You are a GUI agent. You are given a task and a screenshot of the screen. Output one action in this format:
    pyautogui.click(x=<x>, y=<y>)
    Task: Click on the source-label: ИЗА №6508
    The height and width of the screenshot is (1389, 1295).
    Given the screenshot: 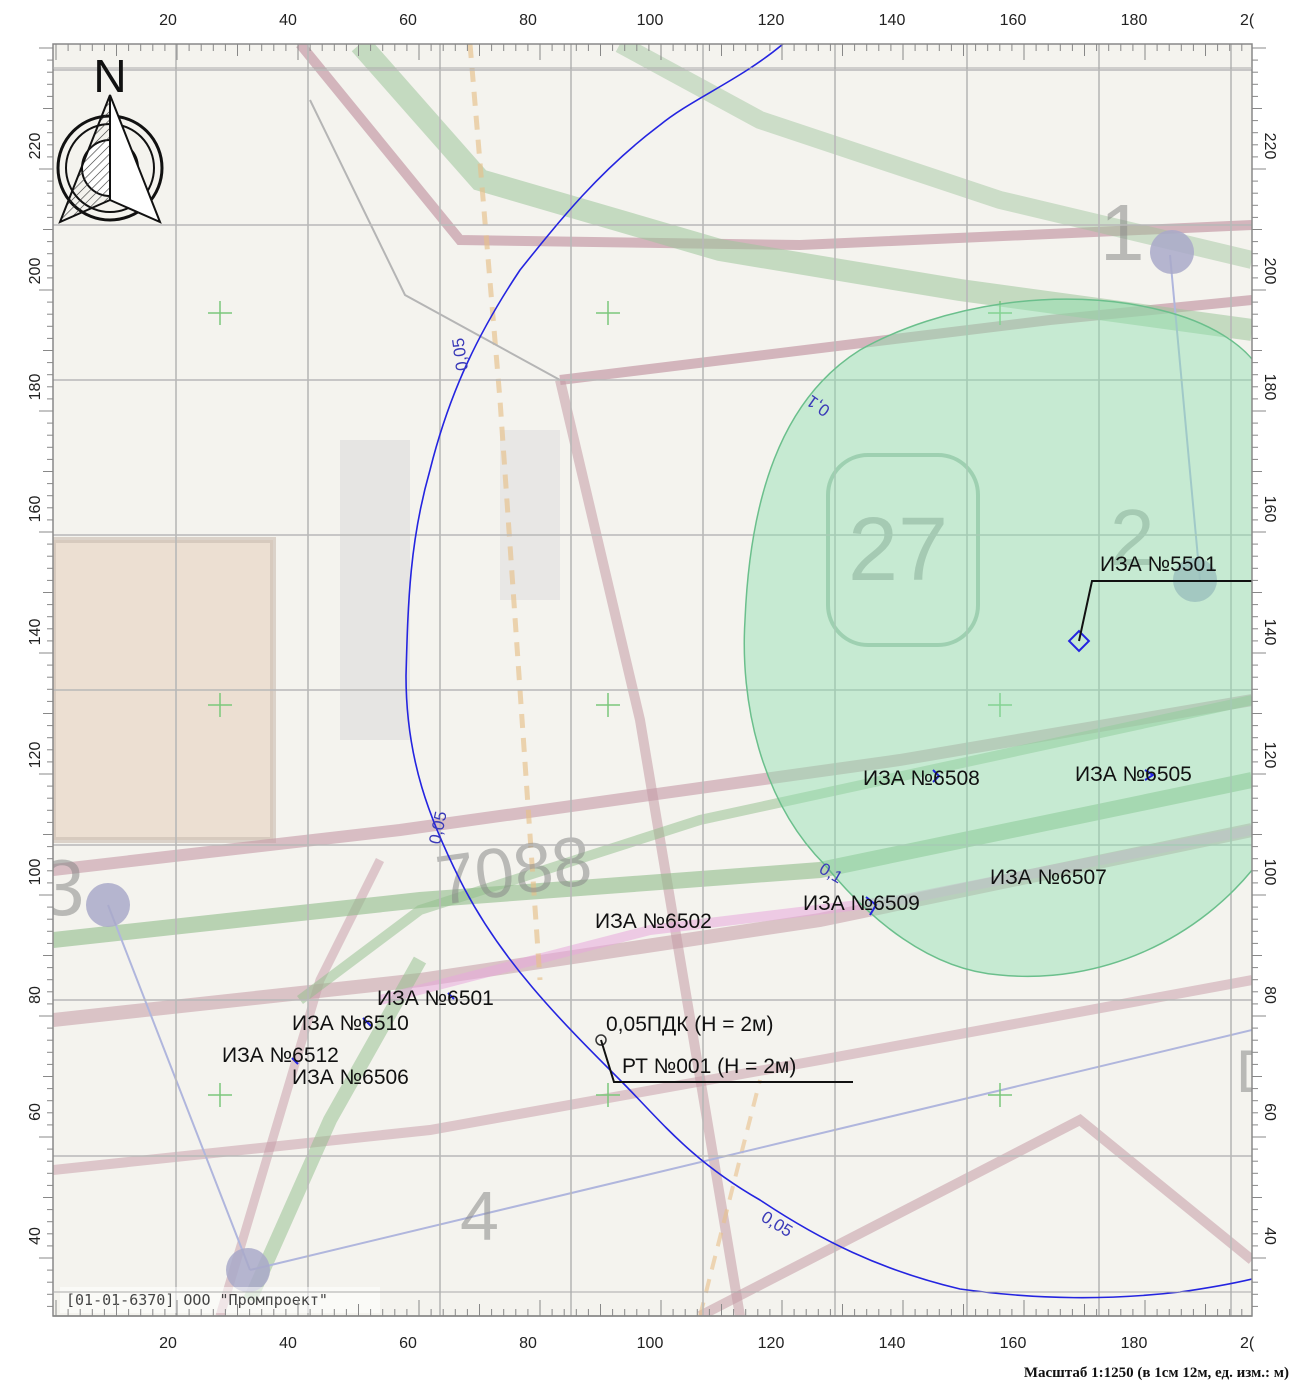 What is the action you would take?
    pyautogui.click(x=921, y=778)
    